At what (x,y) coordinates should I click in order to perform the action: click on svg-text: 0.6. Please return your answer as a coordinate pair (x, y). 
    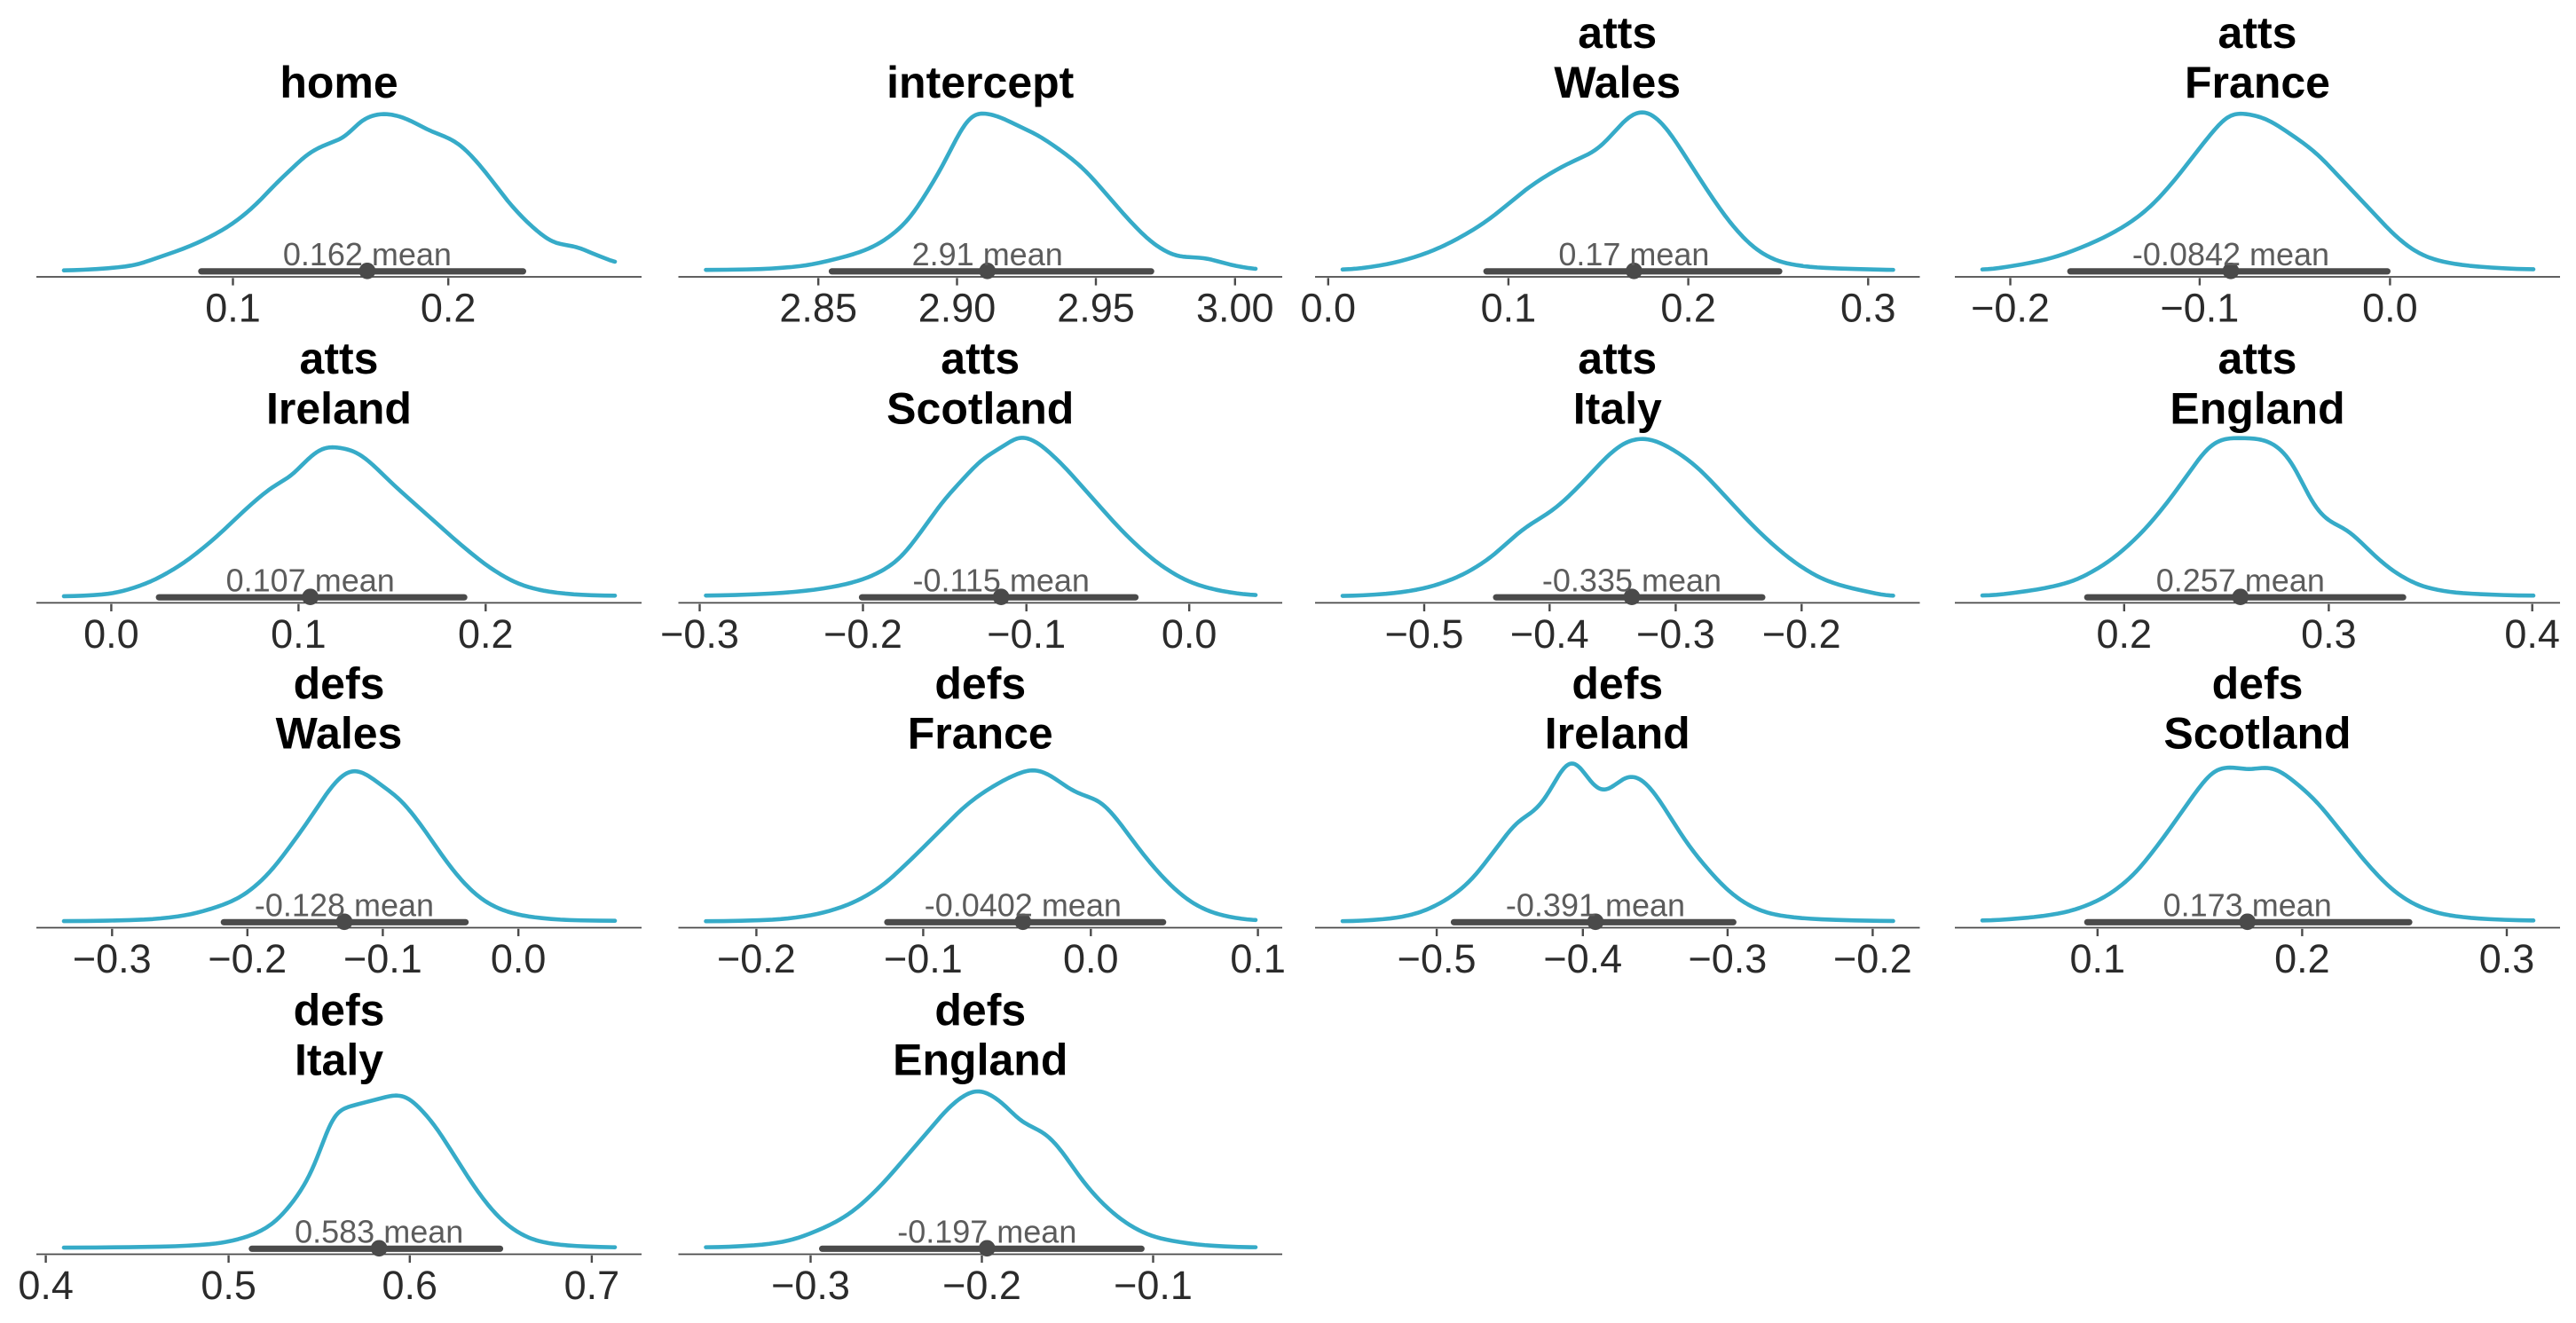
    Looking at the image, I should click on (410, 1285).